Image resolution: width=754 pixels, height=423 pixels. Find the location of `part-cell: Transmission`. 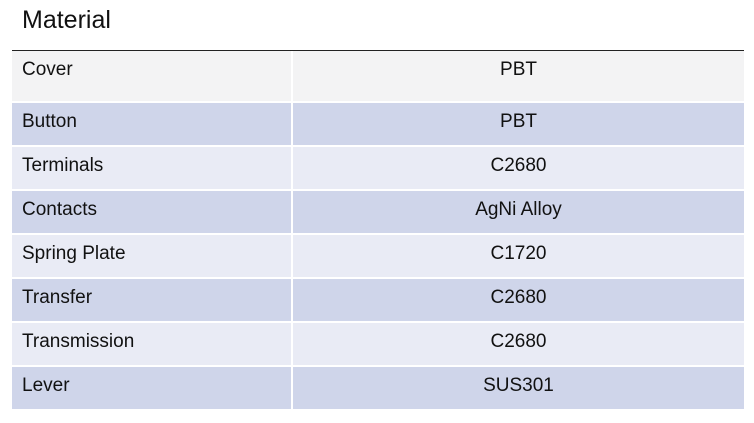

part-cell: Transmission is located at coordinates (152, 344).